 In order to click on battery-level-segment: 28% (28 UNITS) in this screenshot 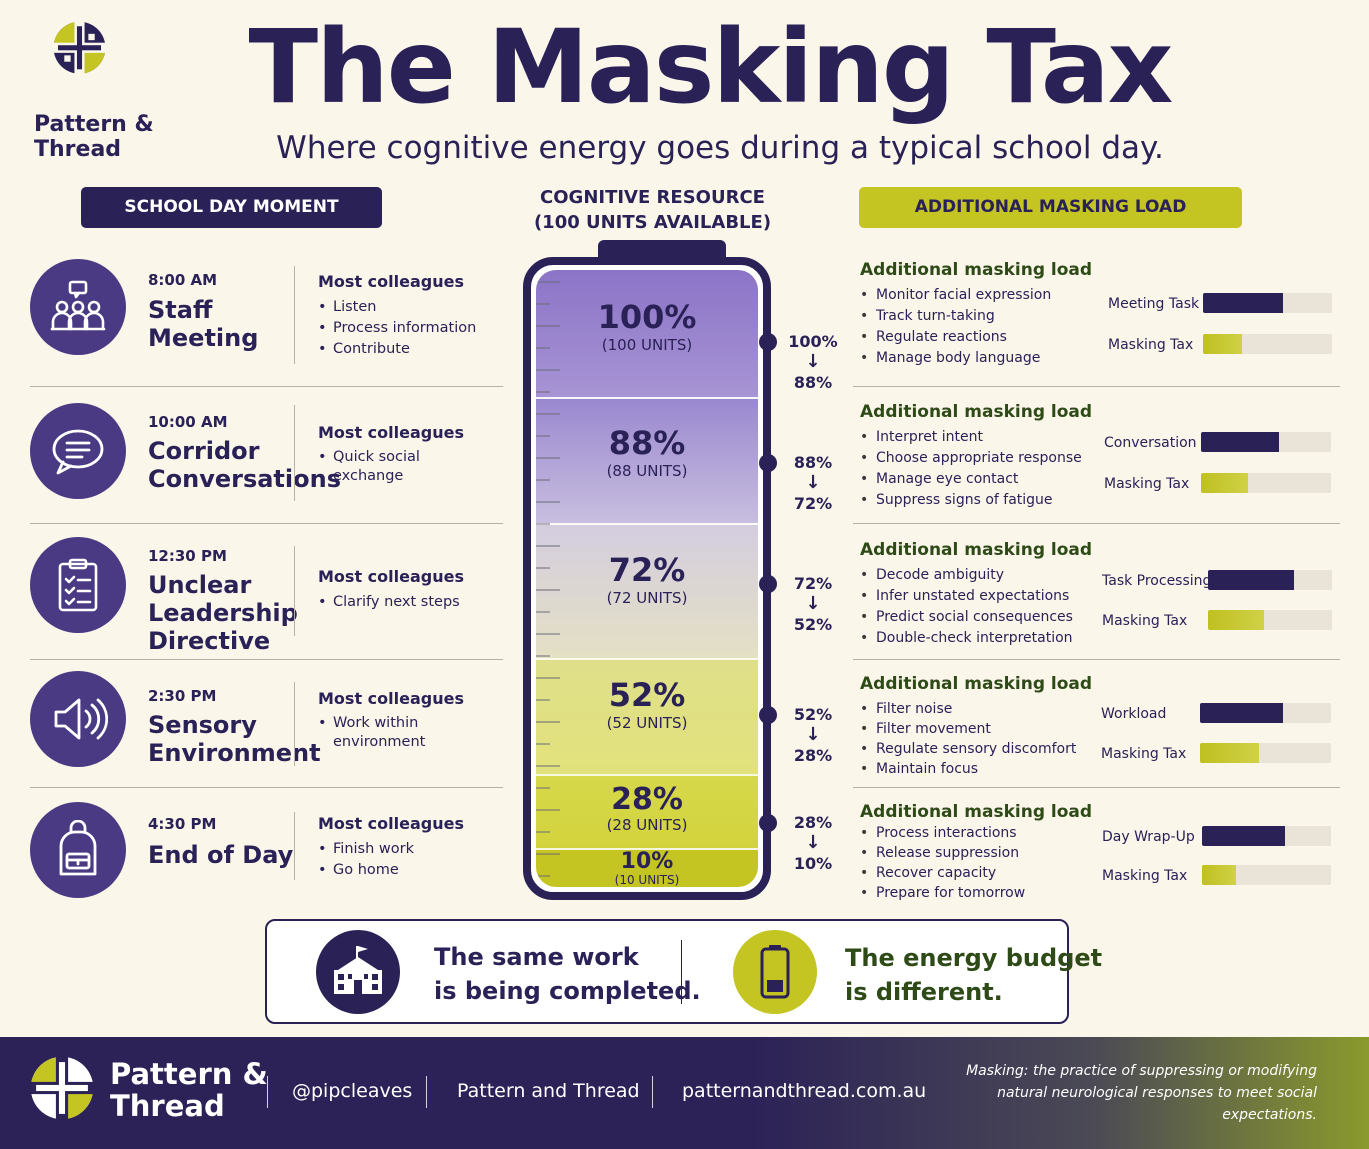, I will do `click(647, 811)`.